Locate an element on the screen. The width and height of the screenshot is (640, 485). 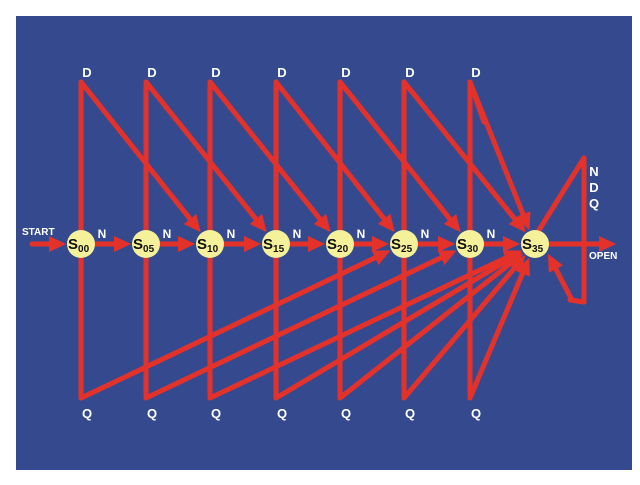
quarter-label-s10: Q is located at coordinates (216, 413).